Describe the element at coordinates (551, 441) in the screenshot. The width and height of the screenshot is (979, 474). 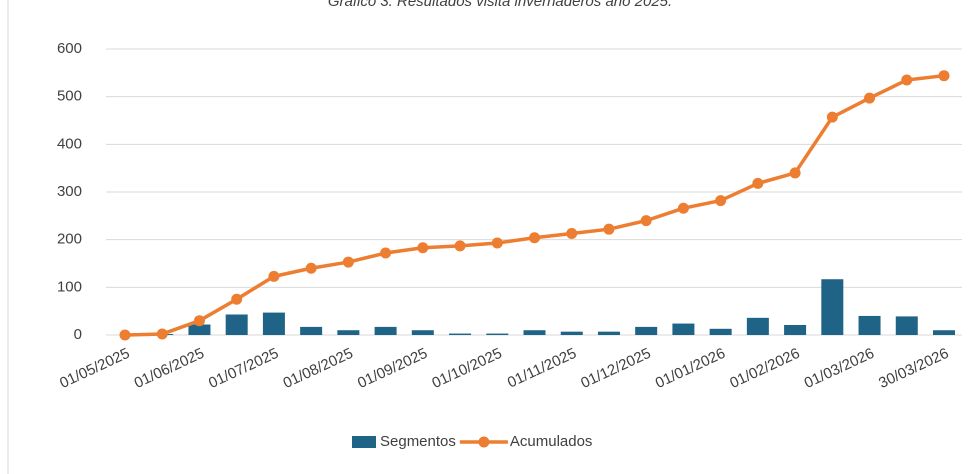
I see `legend-label: Acumulados` at that location.